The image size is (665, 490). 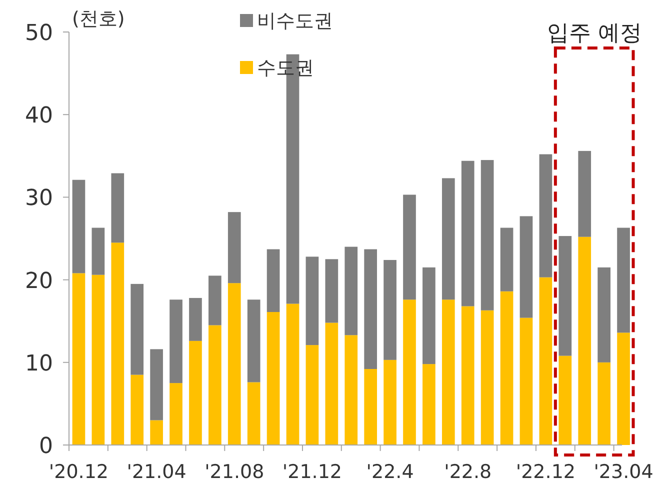 What do you see at coordinates (624, 472) in the screenshot?
I see `x-tick-label: '23.04` at bounding box center [624, 472].